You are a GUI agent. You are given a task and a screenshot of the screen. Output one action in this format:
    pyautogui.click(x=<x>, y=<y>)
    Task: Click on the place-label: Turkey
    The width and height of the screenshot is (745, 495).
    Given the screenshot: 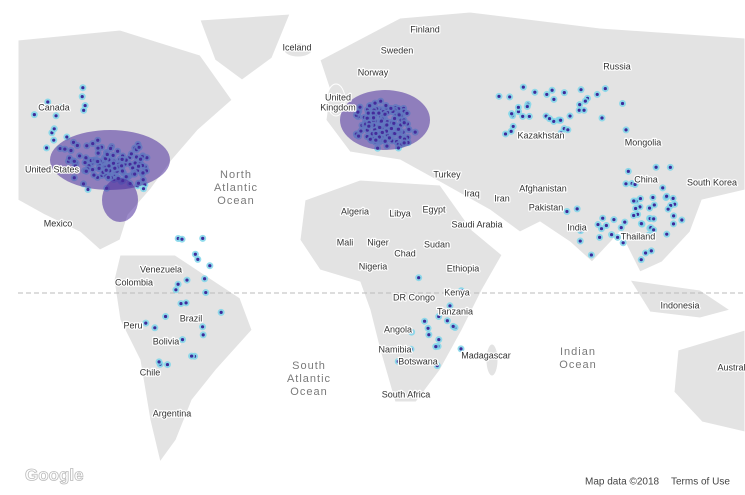 What is the action you would take?
    pyautogui.click(x=447, y=174)
    